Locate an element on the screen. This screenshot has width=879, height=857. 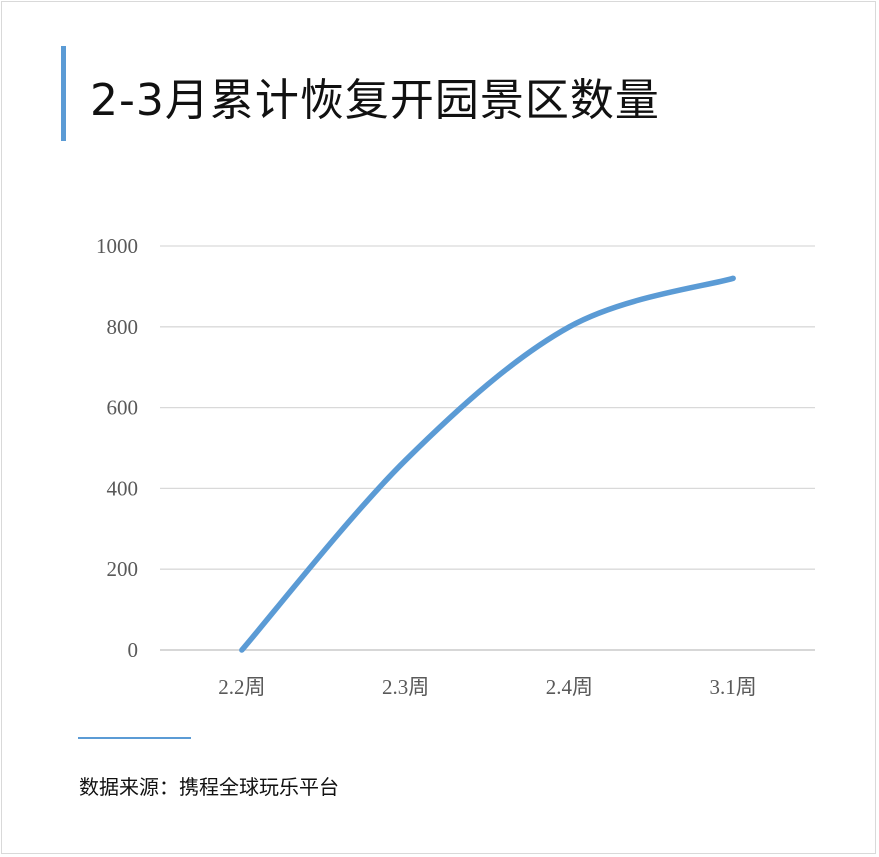
data-point-3.1周 is located at coordinates (733, 278).